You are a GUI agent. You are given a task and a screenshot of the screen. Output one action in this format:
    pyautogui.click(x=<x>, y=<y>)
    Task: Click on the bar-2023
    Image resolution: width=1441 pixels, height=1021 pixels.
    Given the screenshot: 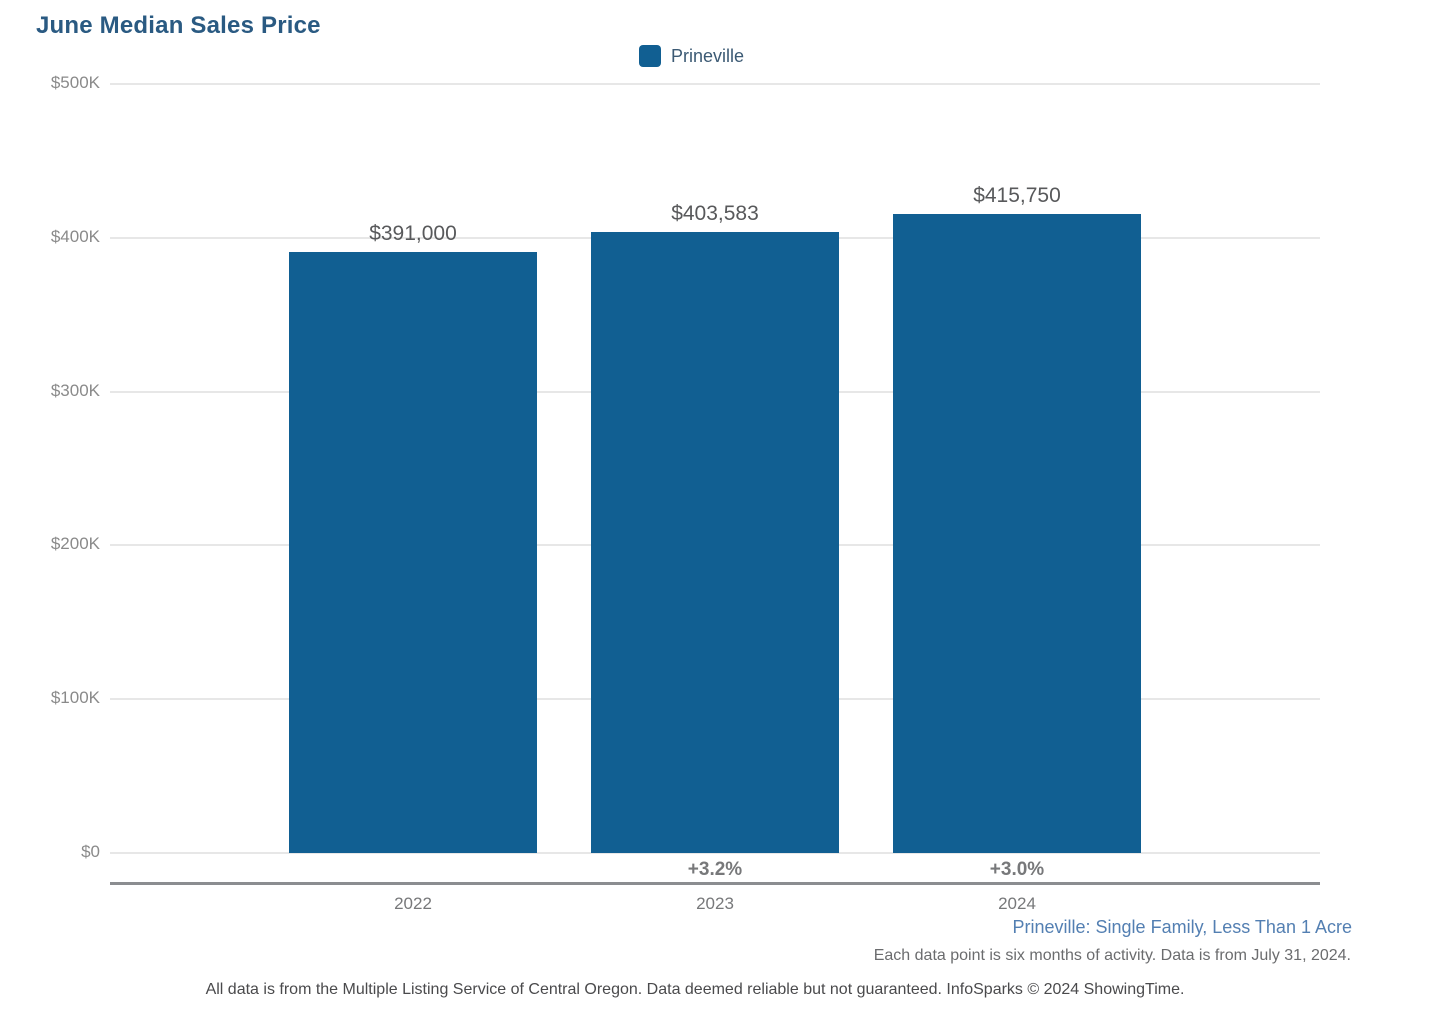 What is the action you would take?
    pyautogui.click(x=715, y=542)
    